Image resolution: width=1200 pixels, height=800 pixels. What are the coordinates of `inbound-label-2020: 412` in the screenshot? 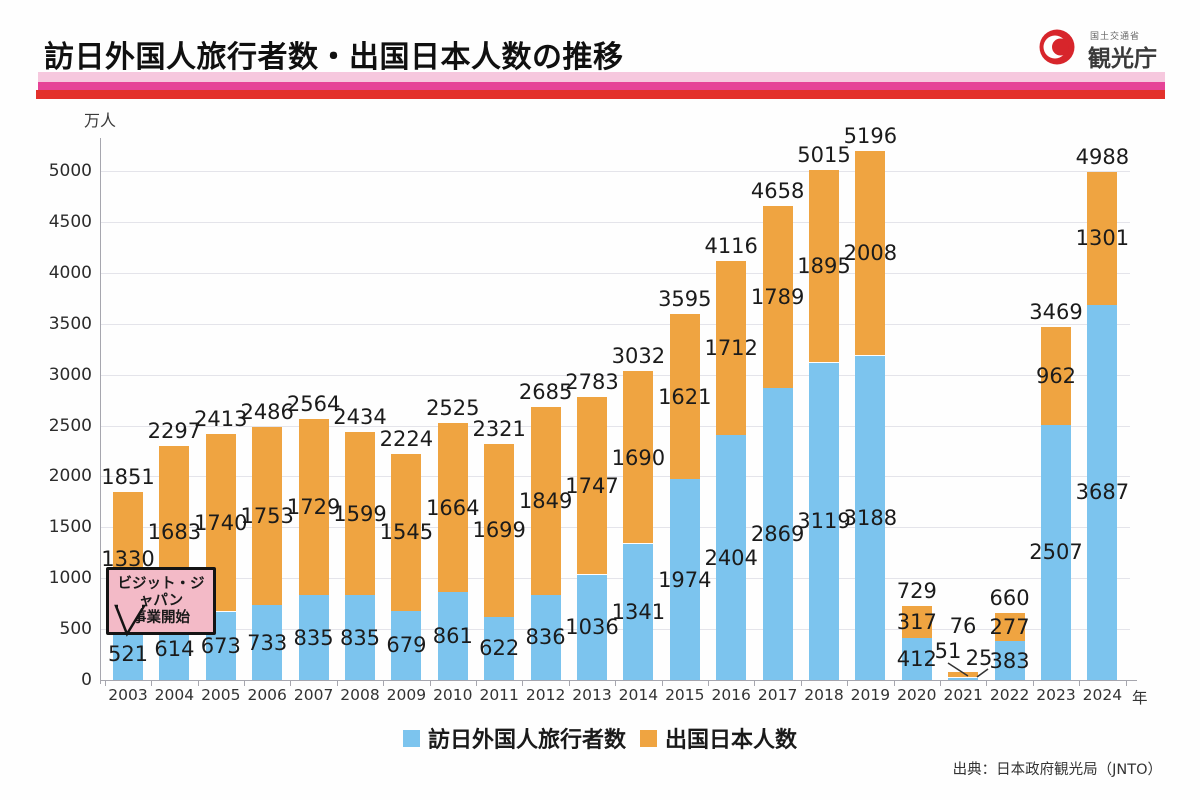 It's located at (916, 659).